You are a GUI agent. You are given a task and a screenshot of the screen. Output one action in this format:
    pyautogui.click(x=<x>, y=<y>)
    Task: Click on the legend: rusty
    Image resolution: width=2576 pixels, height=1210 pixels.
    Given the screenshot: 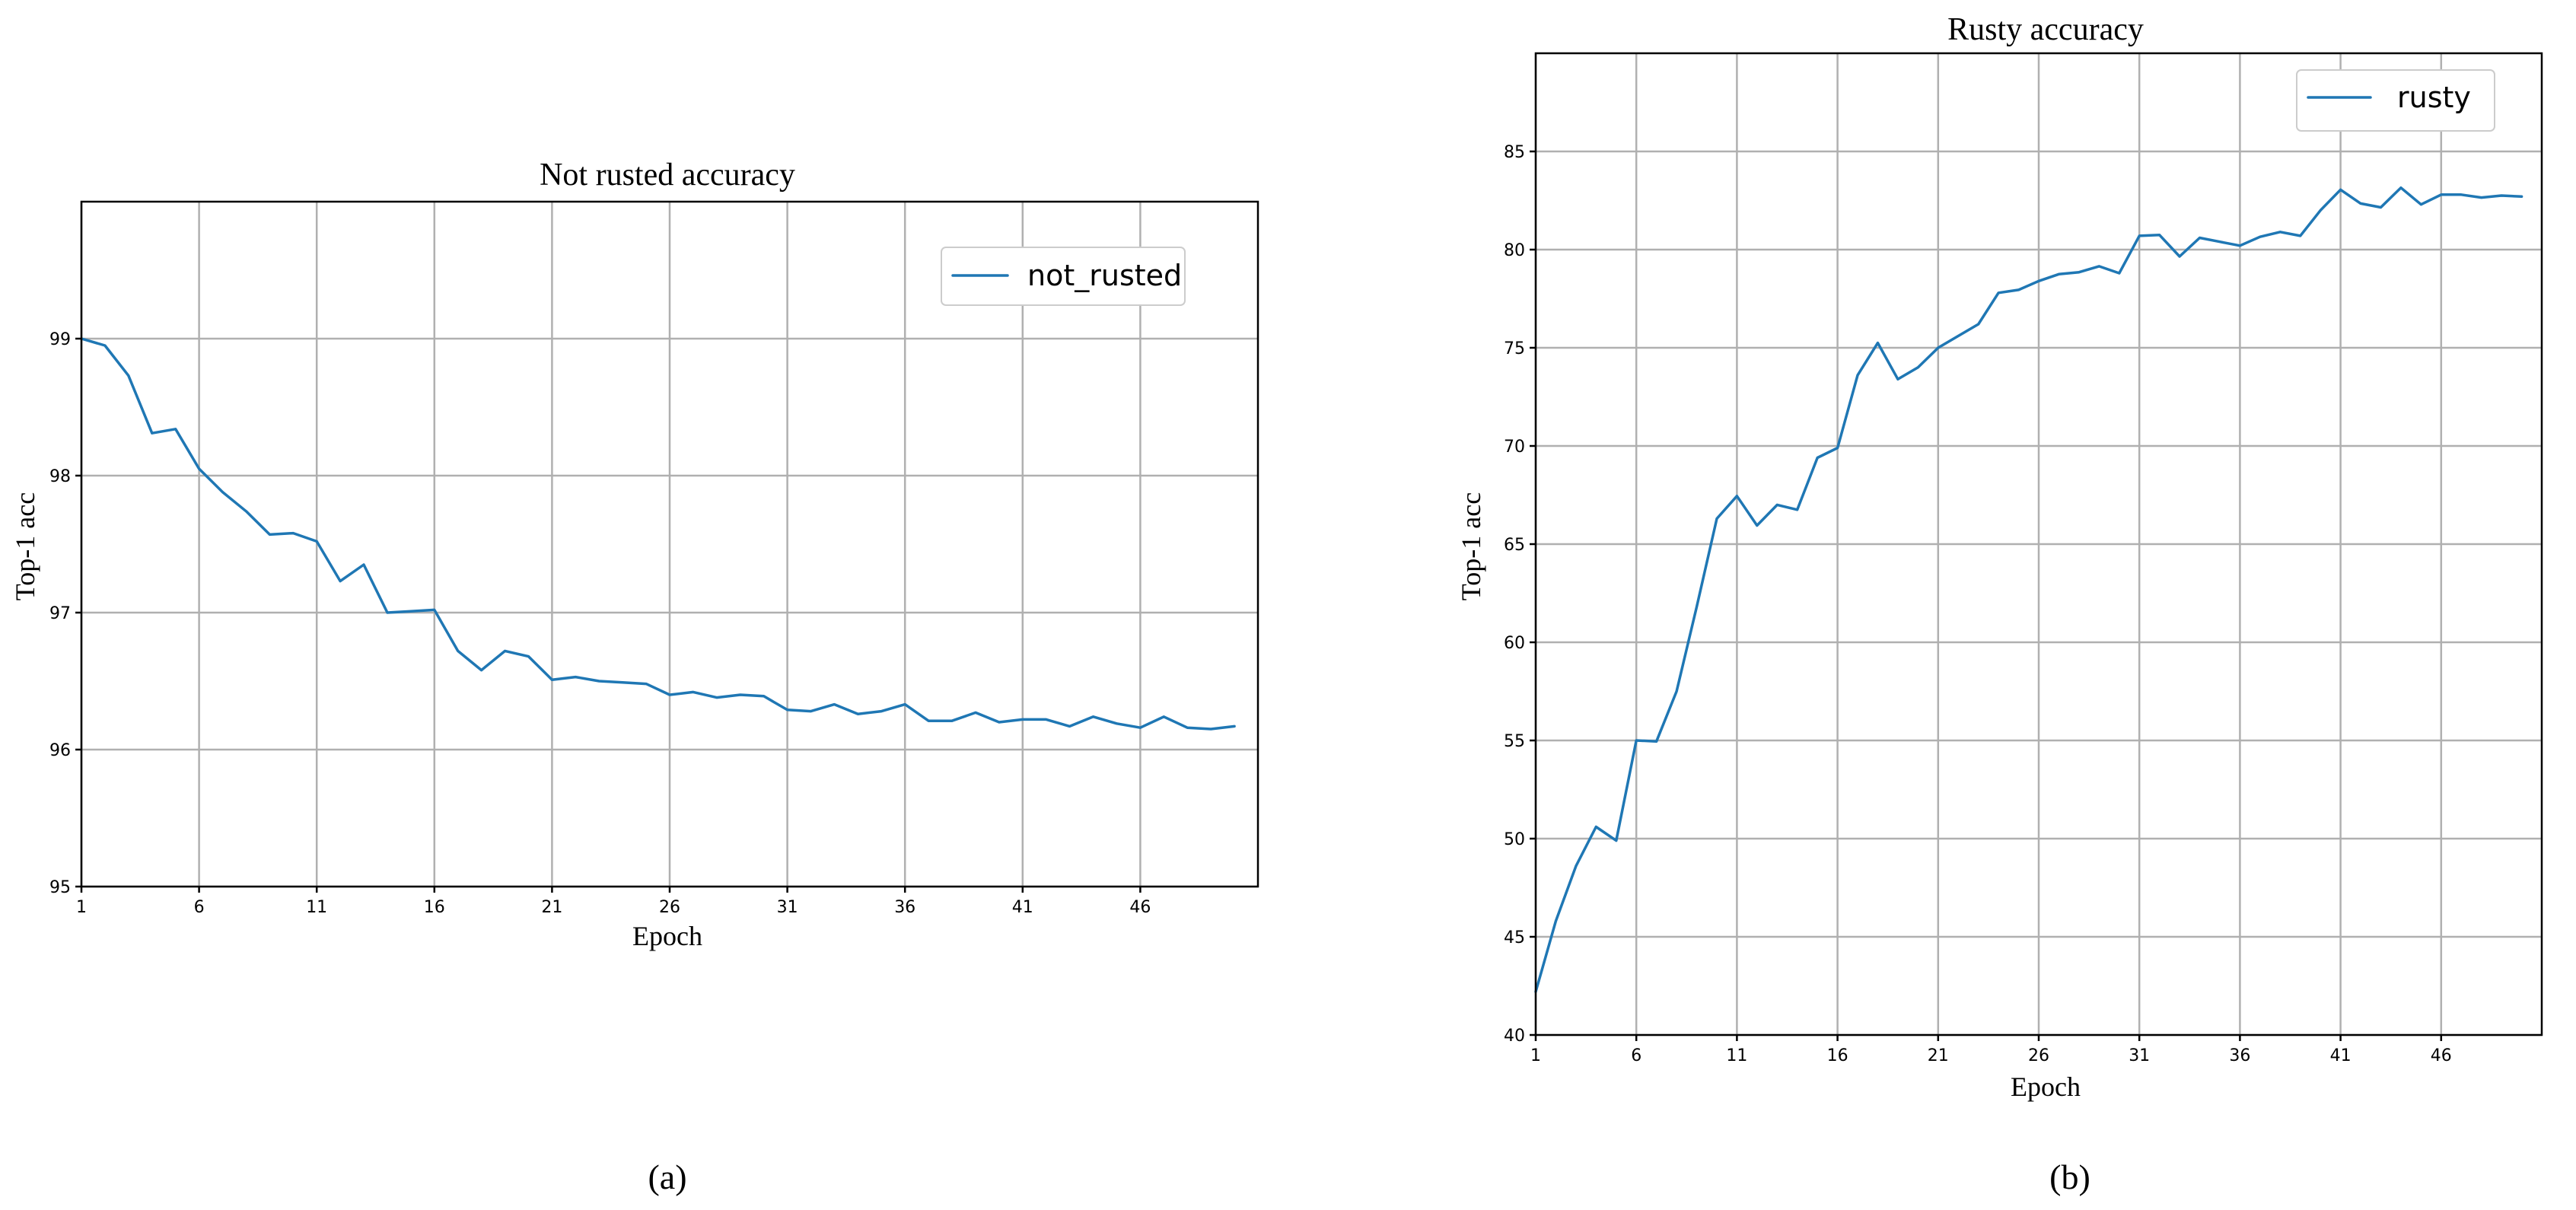 What is the action you would take?
    pyautogui.click(x=2395, y=101)
    